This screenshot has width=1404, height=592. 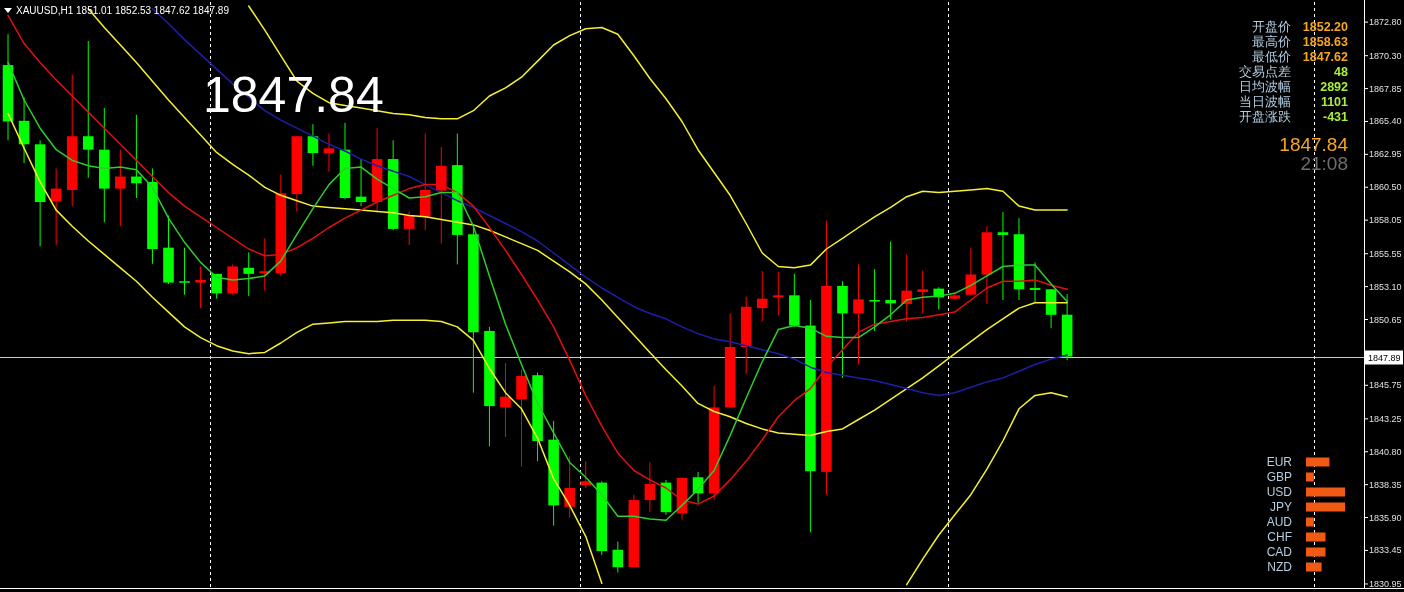 What do you see at coordinates (1335, 117) in the screenshot?
I see `annotation: -431` at bounding box center [1335, 117].